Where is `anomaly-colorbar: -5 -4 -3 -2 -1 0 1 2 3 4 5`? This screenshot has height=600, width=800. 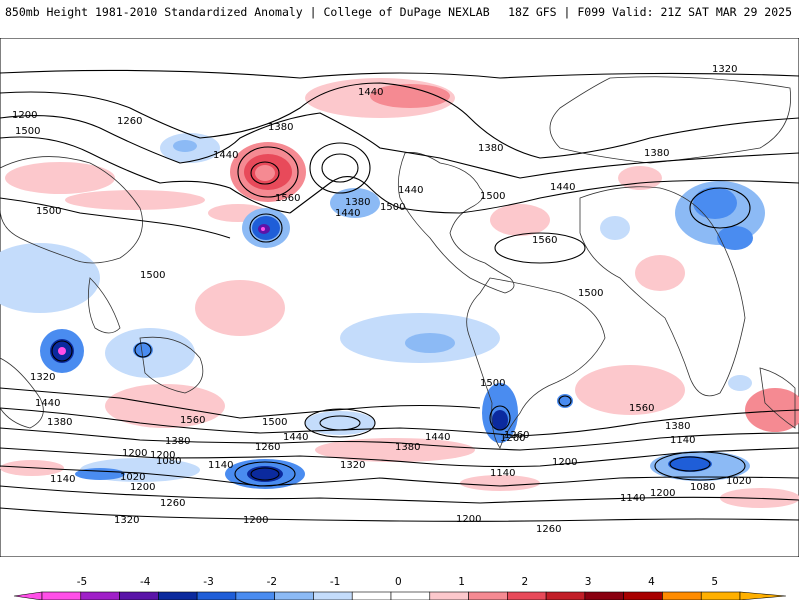 anomaly-colorbar: -5 -4 -3 -2 -1 0 1 2 3 4 5 is located at coordinates (400, 588).